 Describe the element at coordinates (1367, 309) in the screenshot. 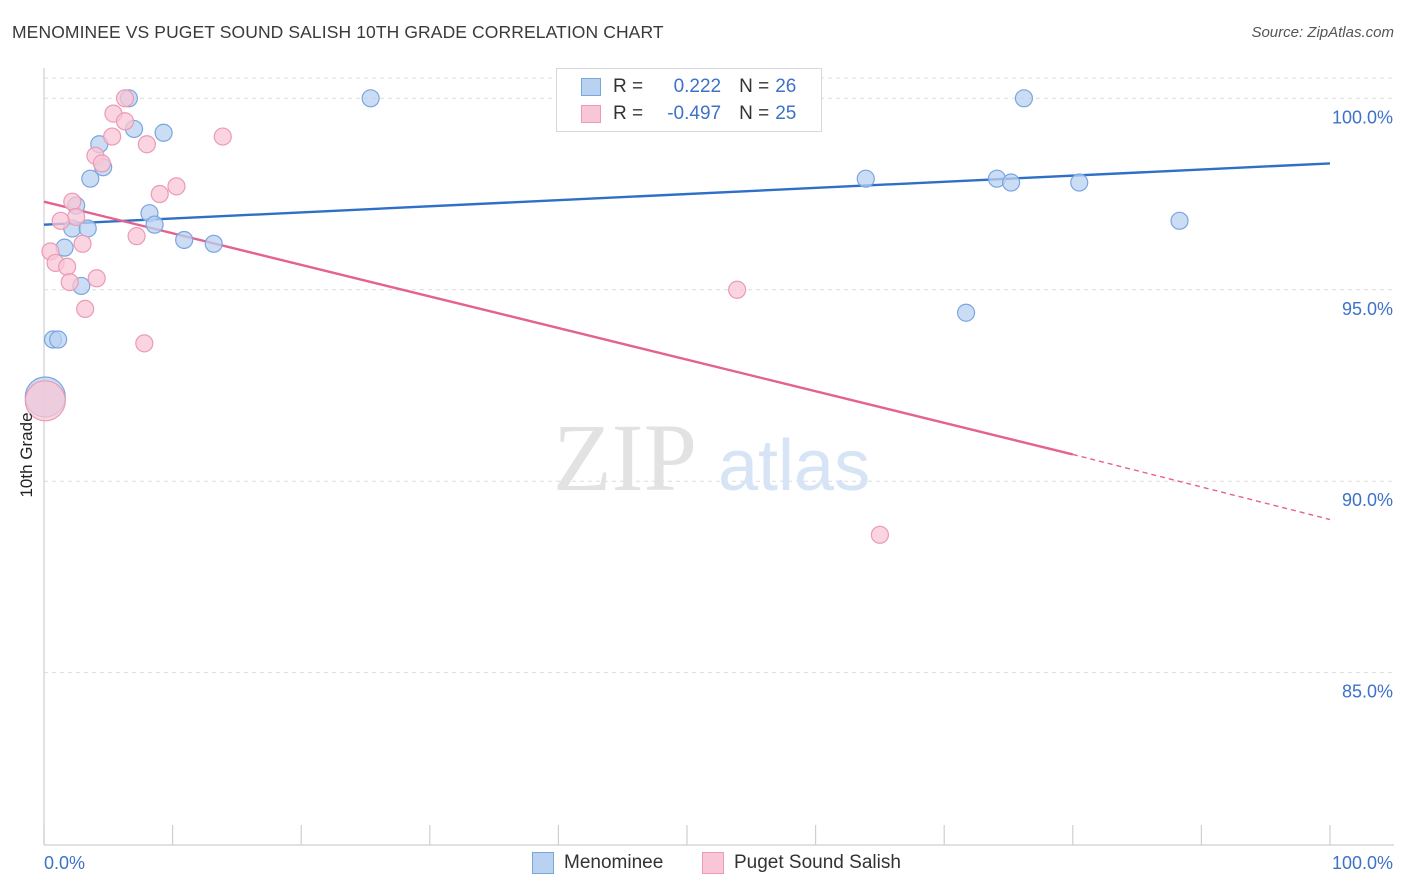

I see `y-tick-label: 95.0%` at that location.